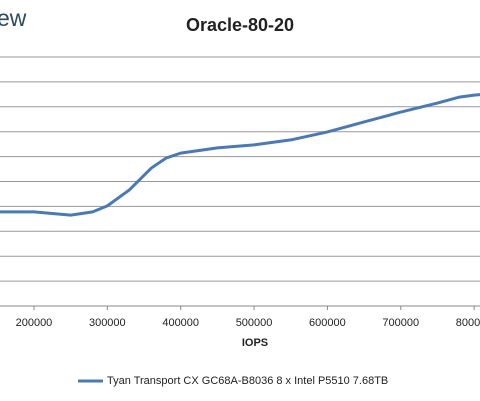 The image size is (480, 401). I want to click on chart-title: Oracle-80-20, so click(240, 25).